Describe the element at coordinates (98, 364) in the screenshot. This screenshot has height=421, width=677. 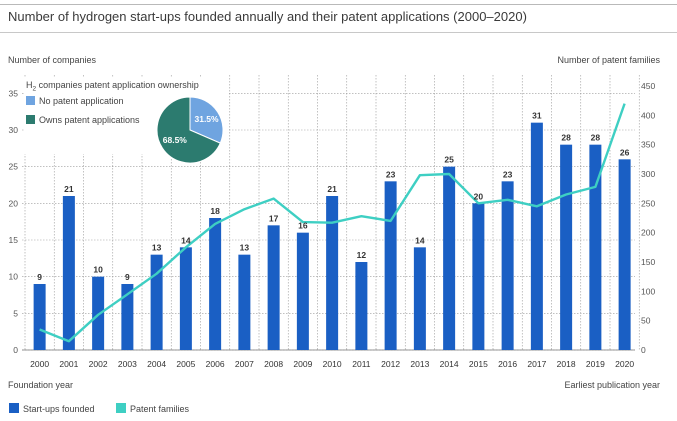
I see `x-tick-label: 2002` at that location.